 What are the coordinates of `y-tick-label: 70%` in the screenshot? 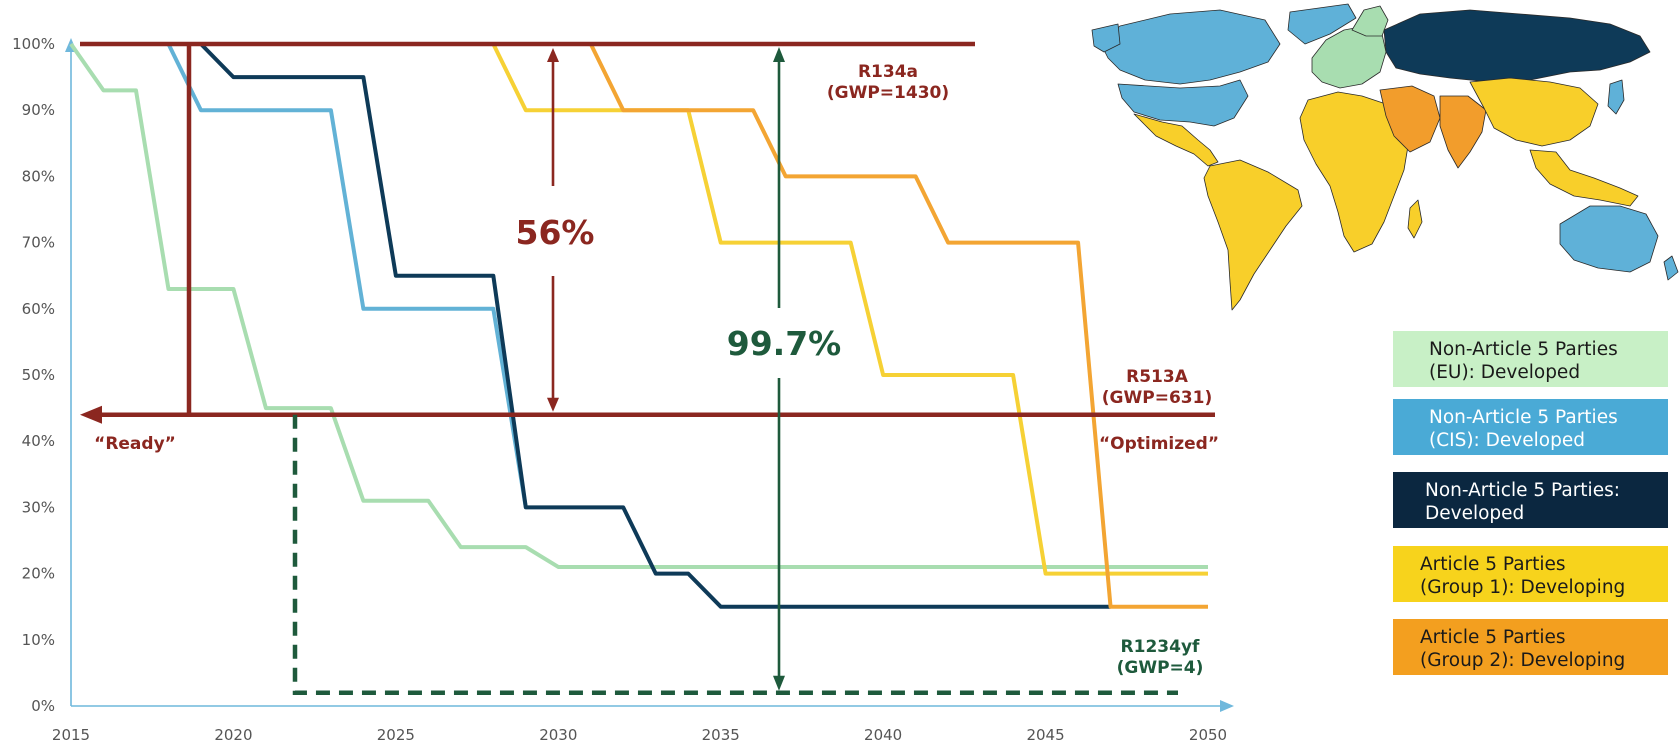 It's located at (38, 243).